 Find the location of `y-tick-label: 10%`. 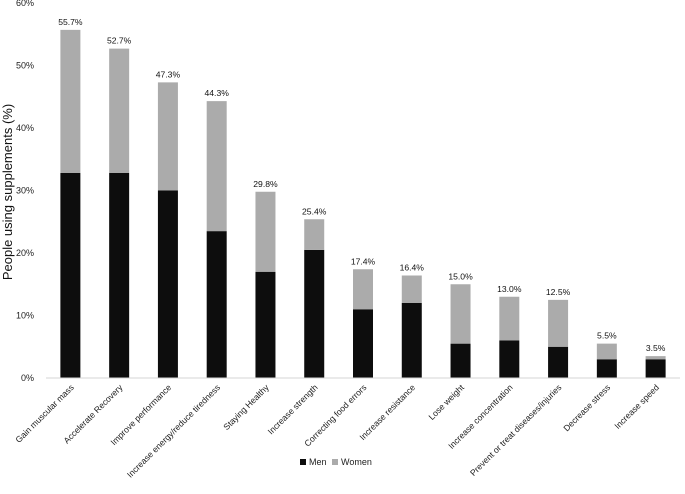

y-tick-label: 10% is located at coordinates (25, 316).